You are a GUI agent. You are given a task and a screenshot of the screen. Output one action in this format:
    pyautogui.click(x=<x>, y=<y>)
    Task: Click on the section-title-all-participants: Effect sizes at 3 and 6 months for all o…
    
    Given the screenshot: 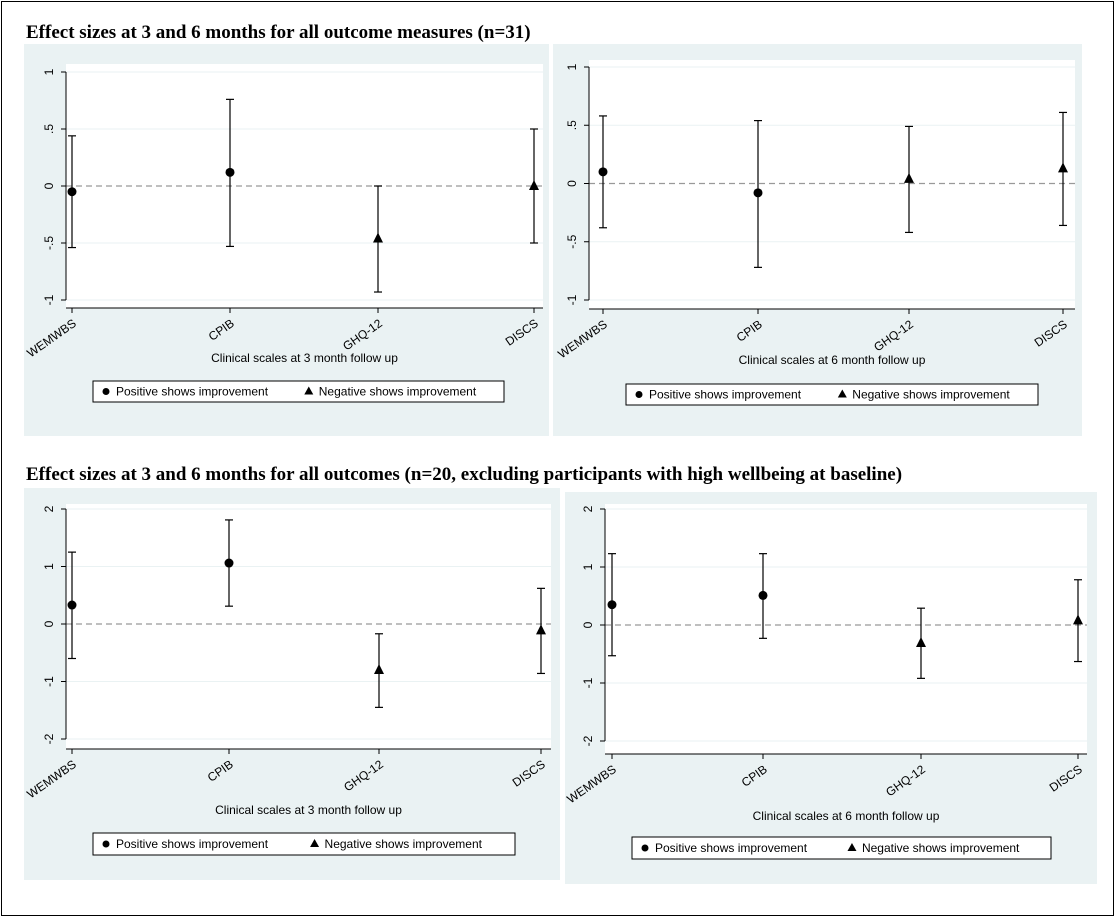 What is the action you would take?
    pyautogui.click(x=278, y=32)
    